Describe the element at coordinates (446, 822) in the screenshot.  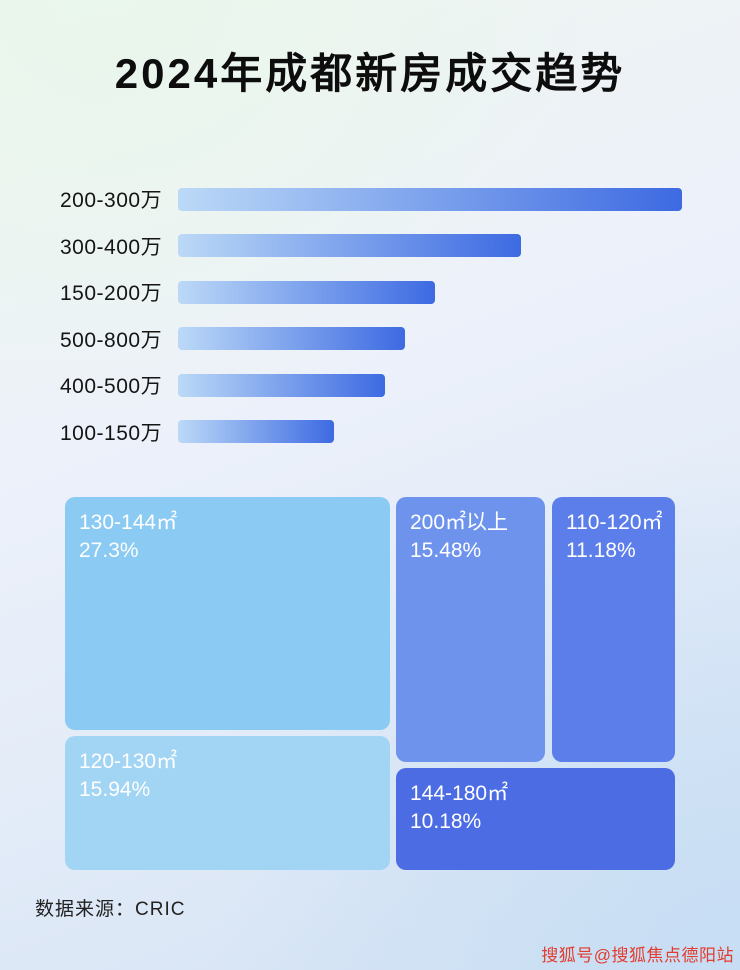
I see `treemap-block-value: 10.18%` at that location.